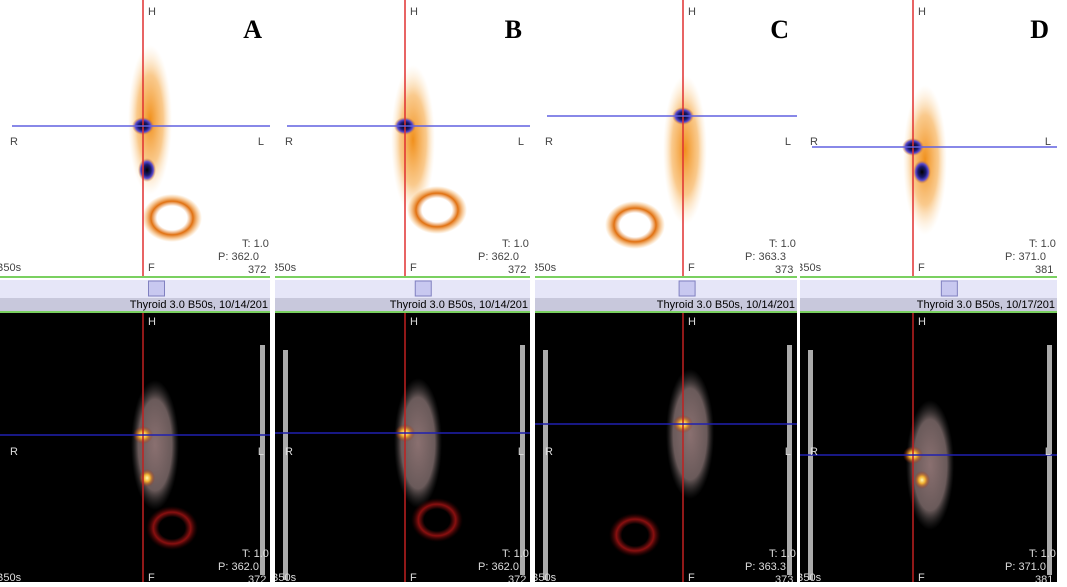 This screenshot has height=587, width=1067. What do you see at coordinates (513, 29) in the screenshot?
I see `panel-label: B` at bounding box center [513, 29].